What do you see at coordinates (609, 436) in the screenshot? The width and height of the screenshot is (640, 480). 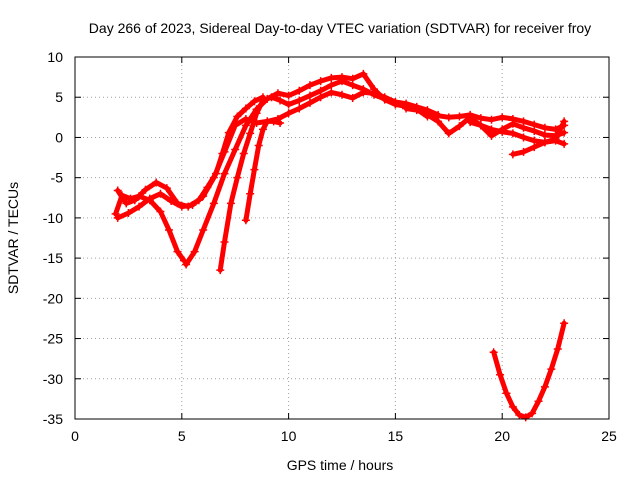 I see `x-tick-label: 25` at bounding box center [609, 436].